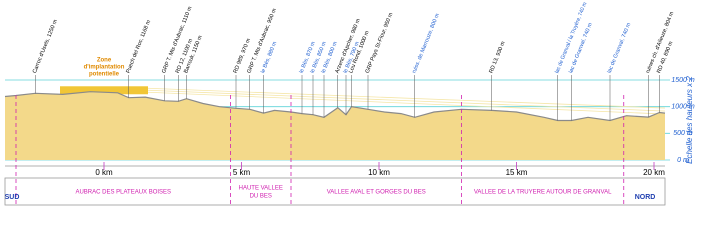  What do you see at coordinates (683, 160) in the screenshot?
I see `y-tick-label: 0 m` at bounding box center [683, 160].